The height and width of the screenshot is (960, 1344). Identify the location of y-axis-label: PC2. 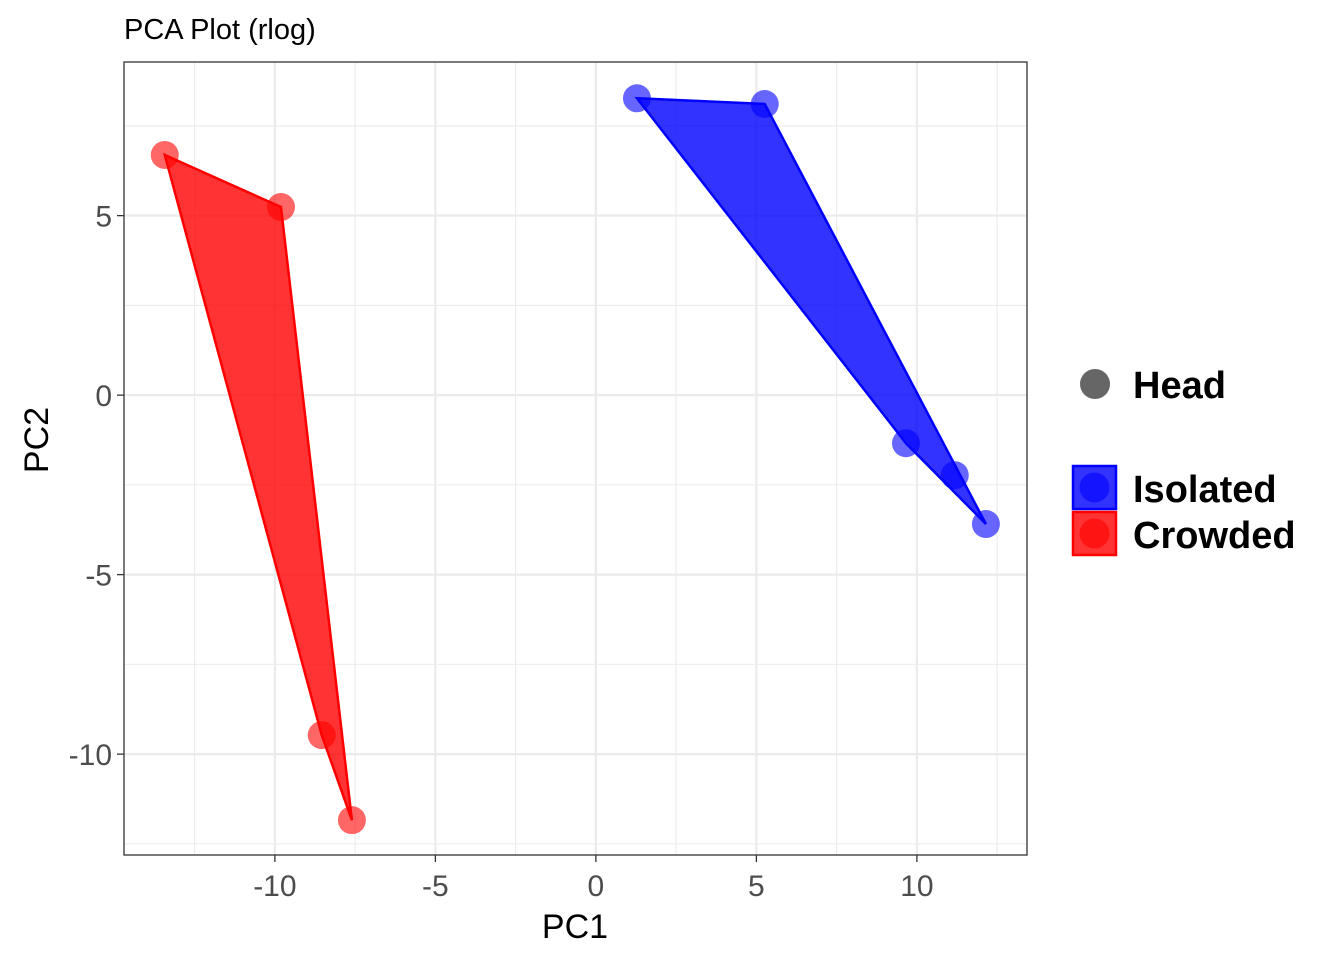
(37, 440).